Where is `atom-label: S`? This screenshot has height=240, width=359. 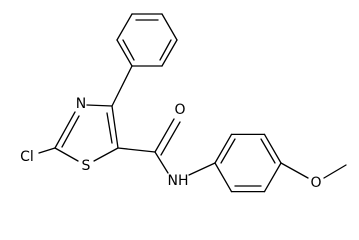 atom-label: S is located at coordinates (86, 166).